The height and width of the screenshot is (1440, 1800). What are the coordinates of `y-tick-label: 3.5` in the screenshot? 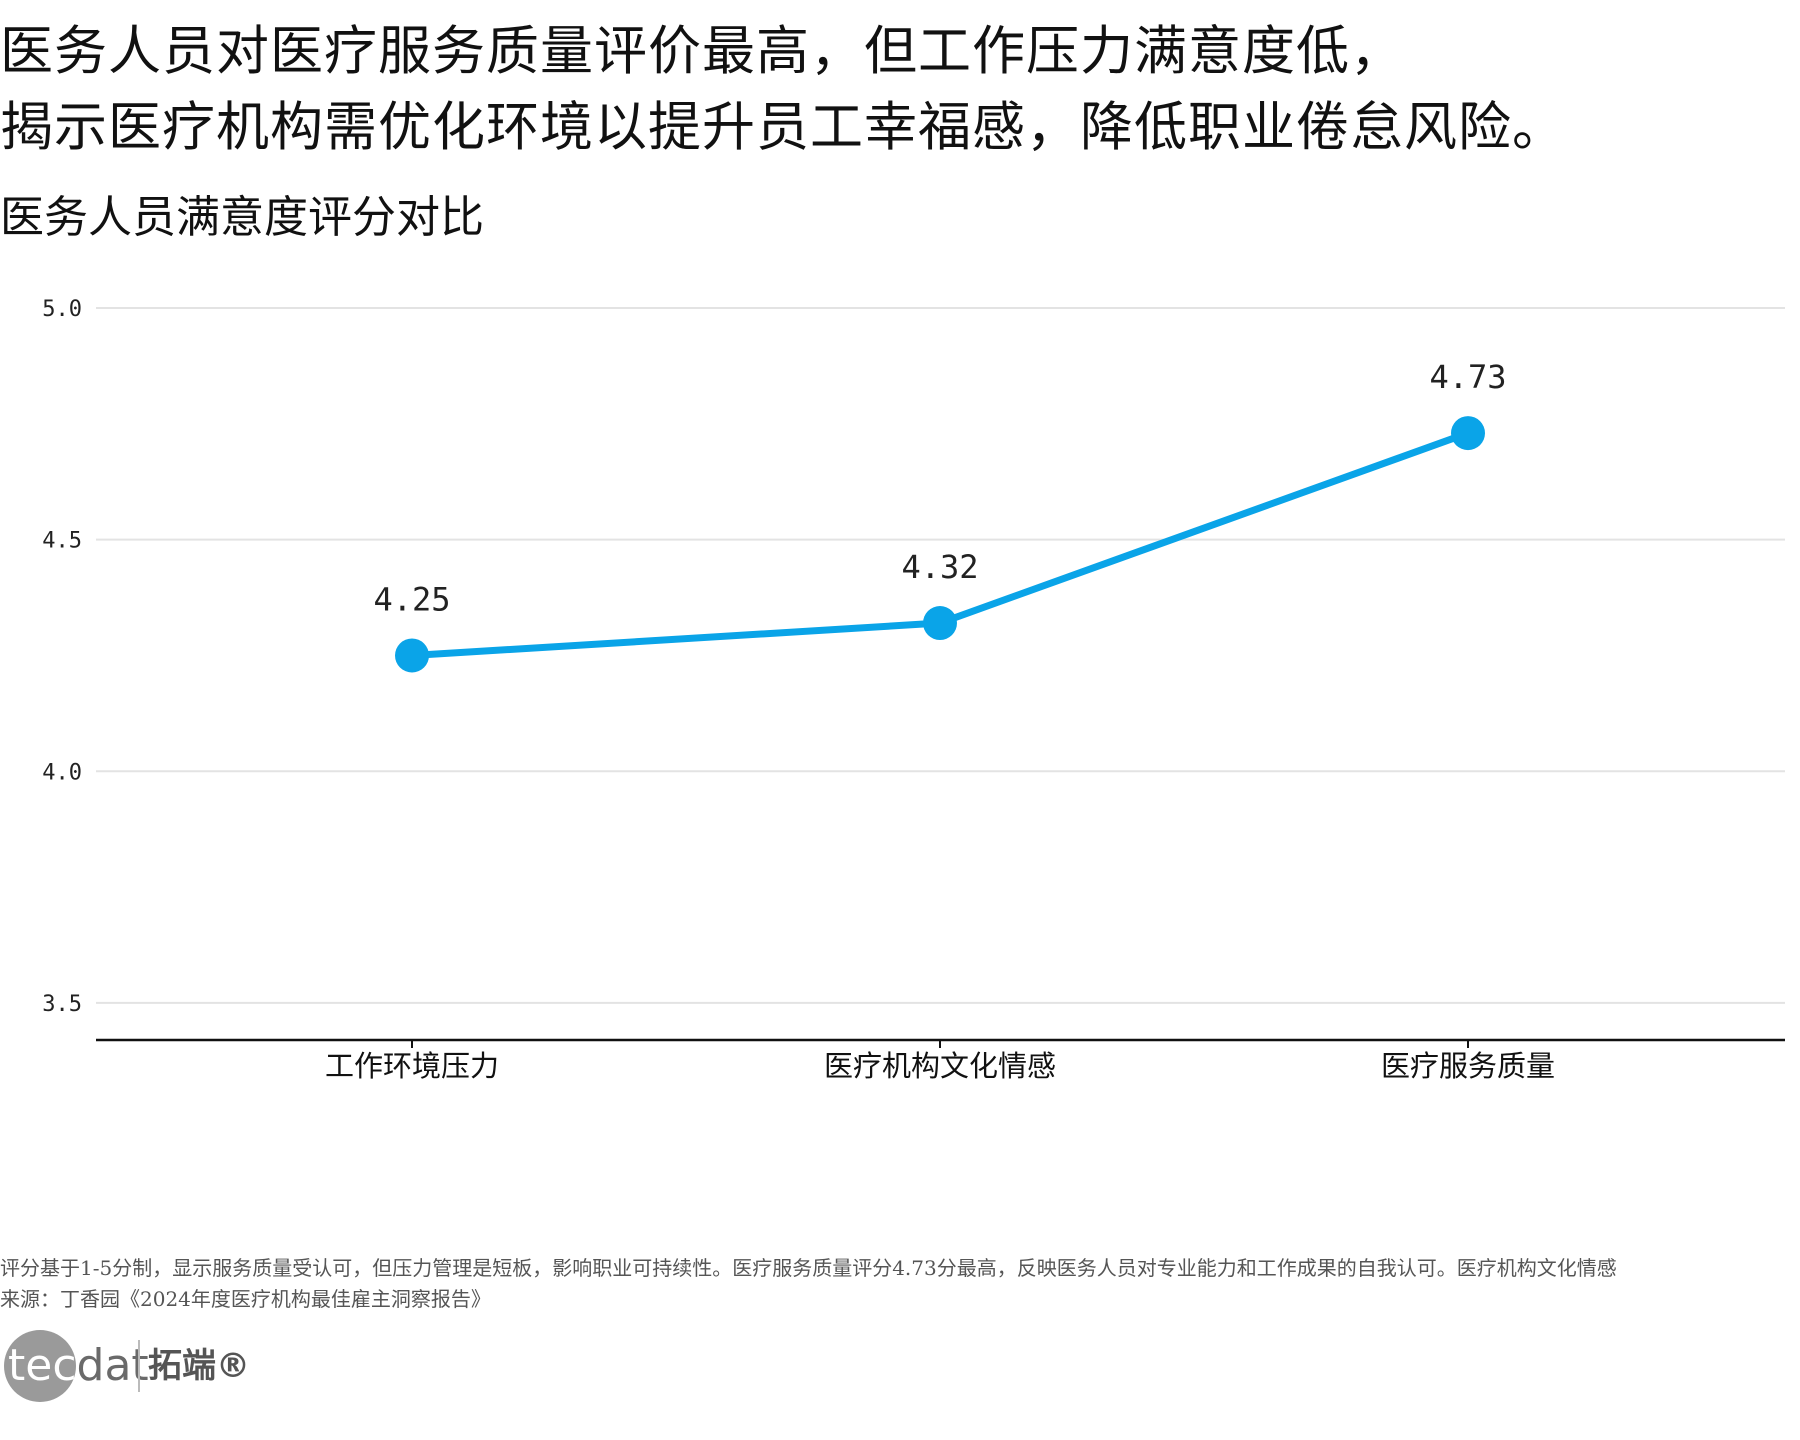 It's located at (62, 1004).